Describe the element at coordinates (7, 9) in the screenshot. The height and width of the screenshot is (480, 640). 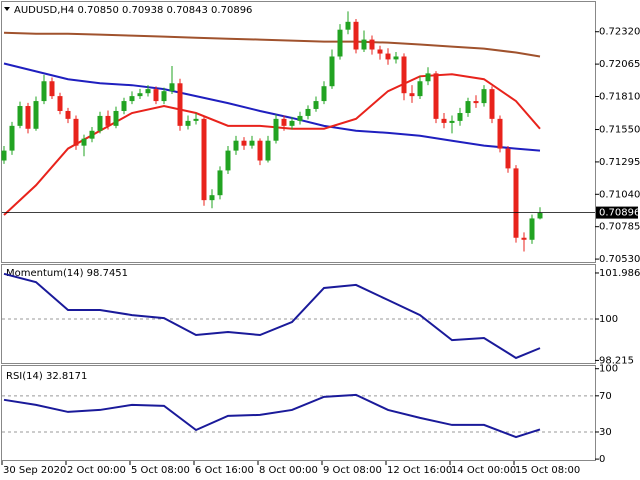
I see `menu-arrow` at that location.